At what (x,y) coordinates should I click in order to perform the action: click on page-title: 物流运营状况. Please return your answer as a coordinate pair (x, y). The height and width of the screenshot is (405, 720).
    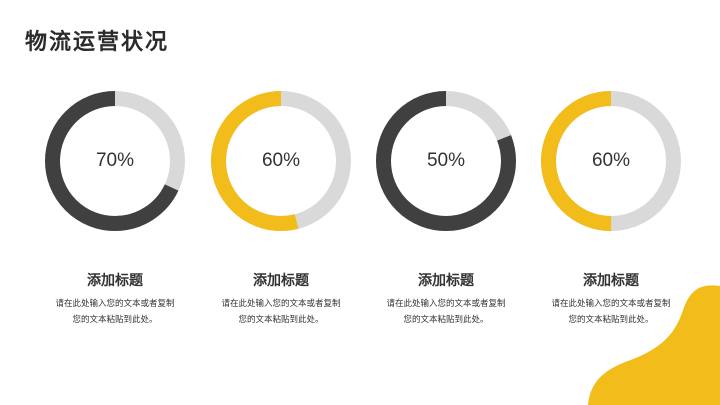
    Looking at the image, I should click on (97, 42).